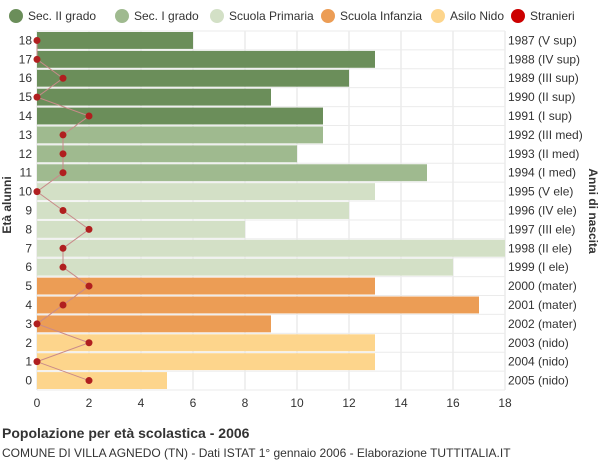 This screenshot has height=460, width=600. Describe the element at coordinates (538, 267) in the screenshot. I see `birth-year-label: 1999 (I ele)` at that location.